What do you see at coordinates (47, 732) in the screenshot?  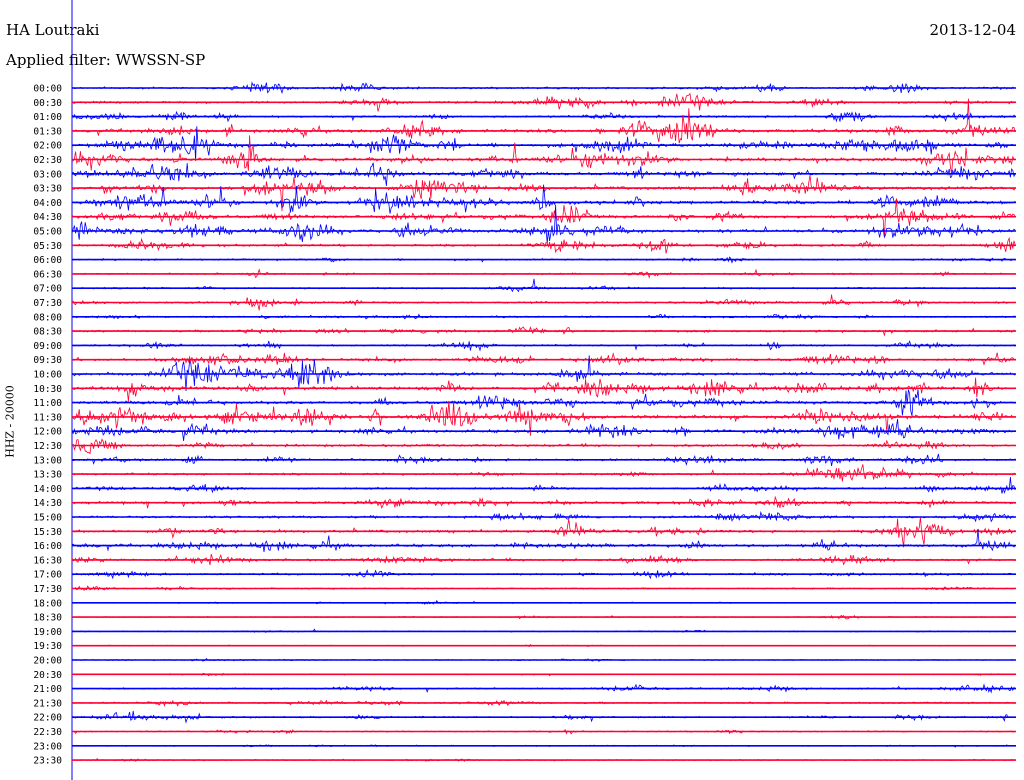 I see `time-tick-label: 22:30` at bounding box center [47, 732].